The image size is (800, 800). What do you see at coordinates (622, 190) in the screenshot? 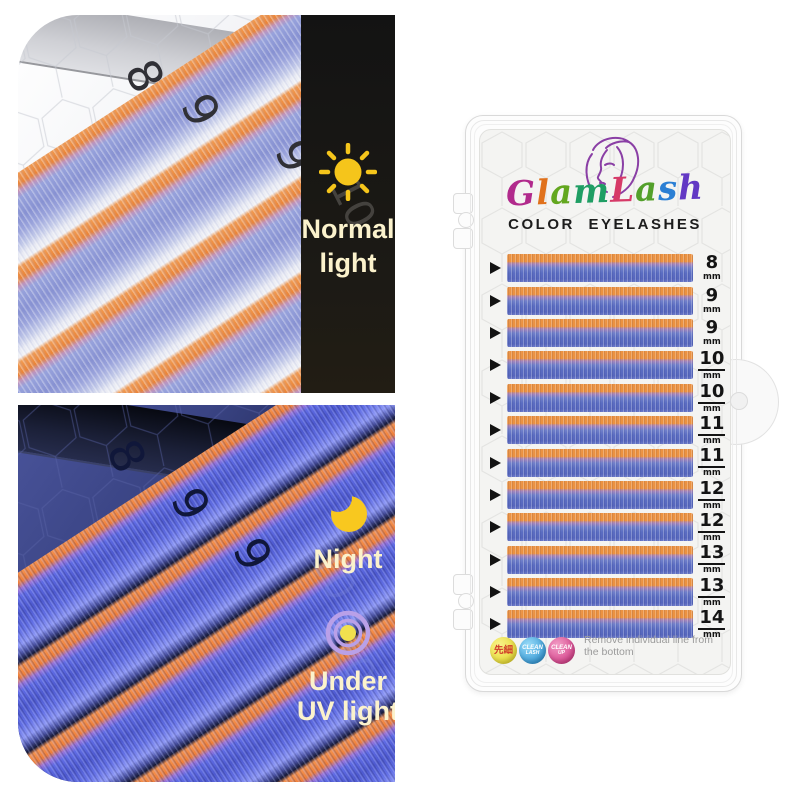
I see `brand-letter: L` at bounding box center [622, 190].